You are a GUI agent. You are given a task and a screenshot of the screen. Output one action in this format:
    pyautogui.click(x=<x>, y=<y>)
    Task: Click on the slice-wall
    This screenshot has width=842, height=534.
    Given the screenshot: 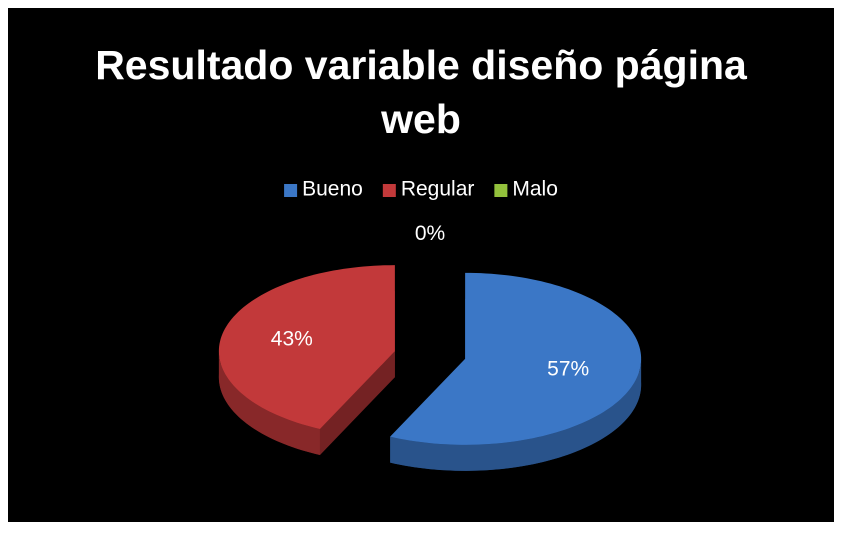 What is the action you would take?
    pyautogui.click(x=357, y=403)
    